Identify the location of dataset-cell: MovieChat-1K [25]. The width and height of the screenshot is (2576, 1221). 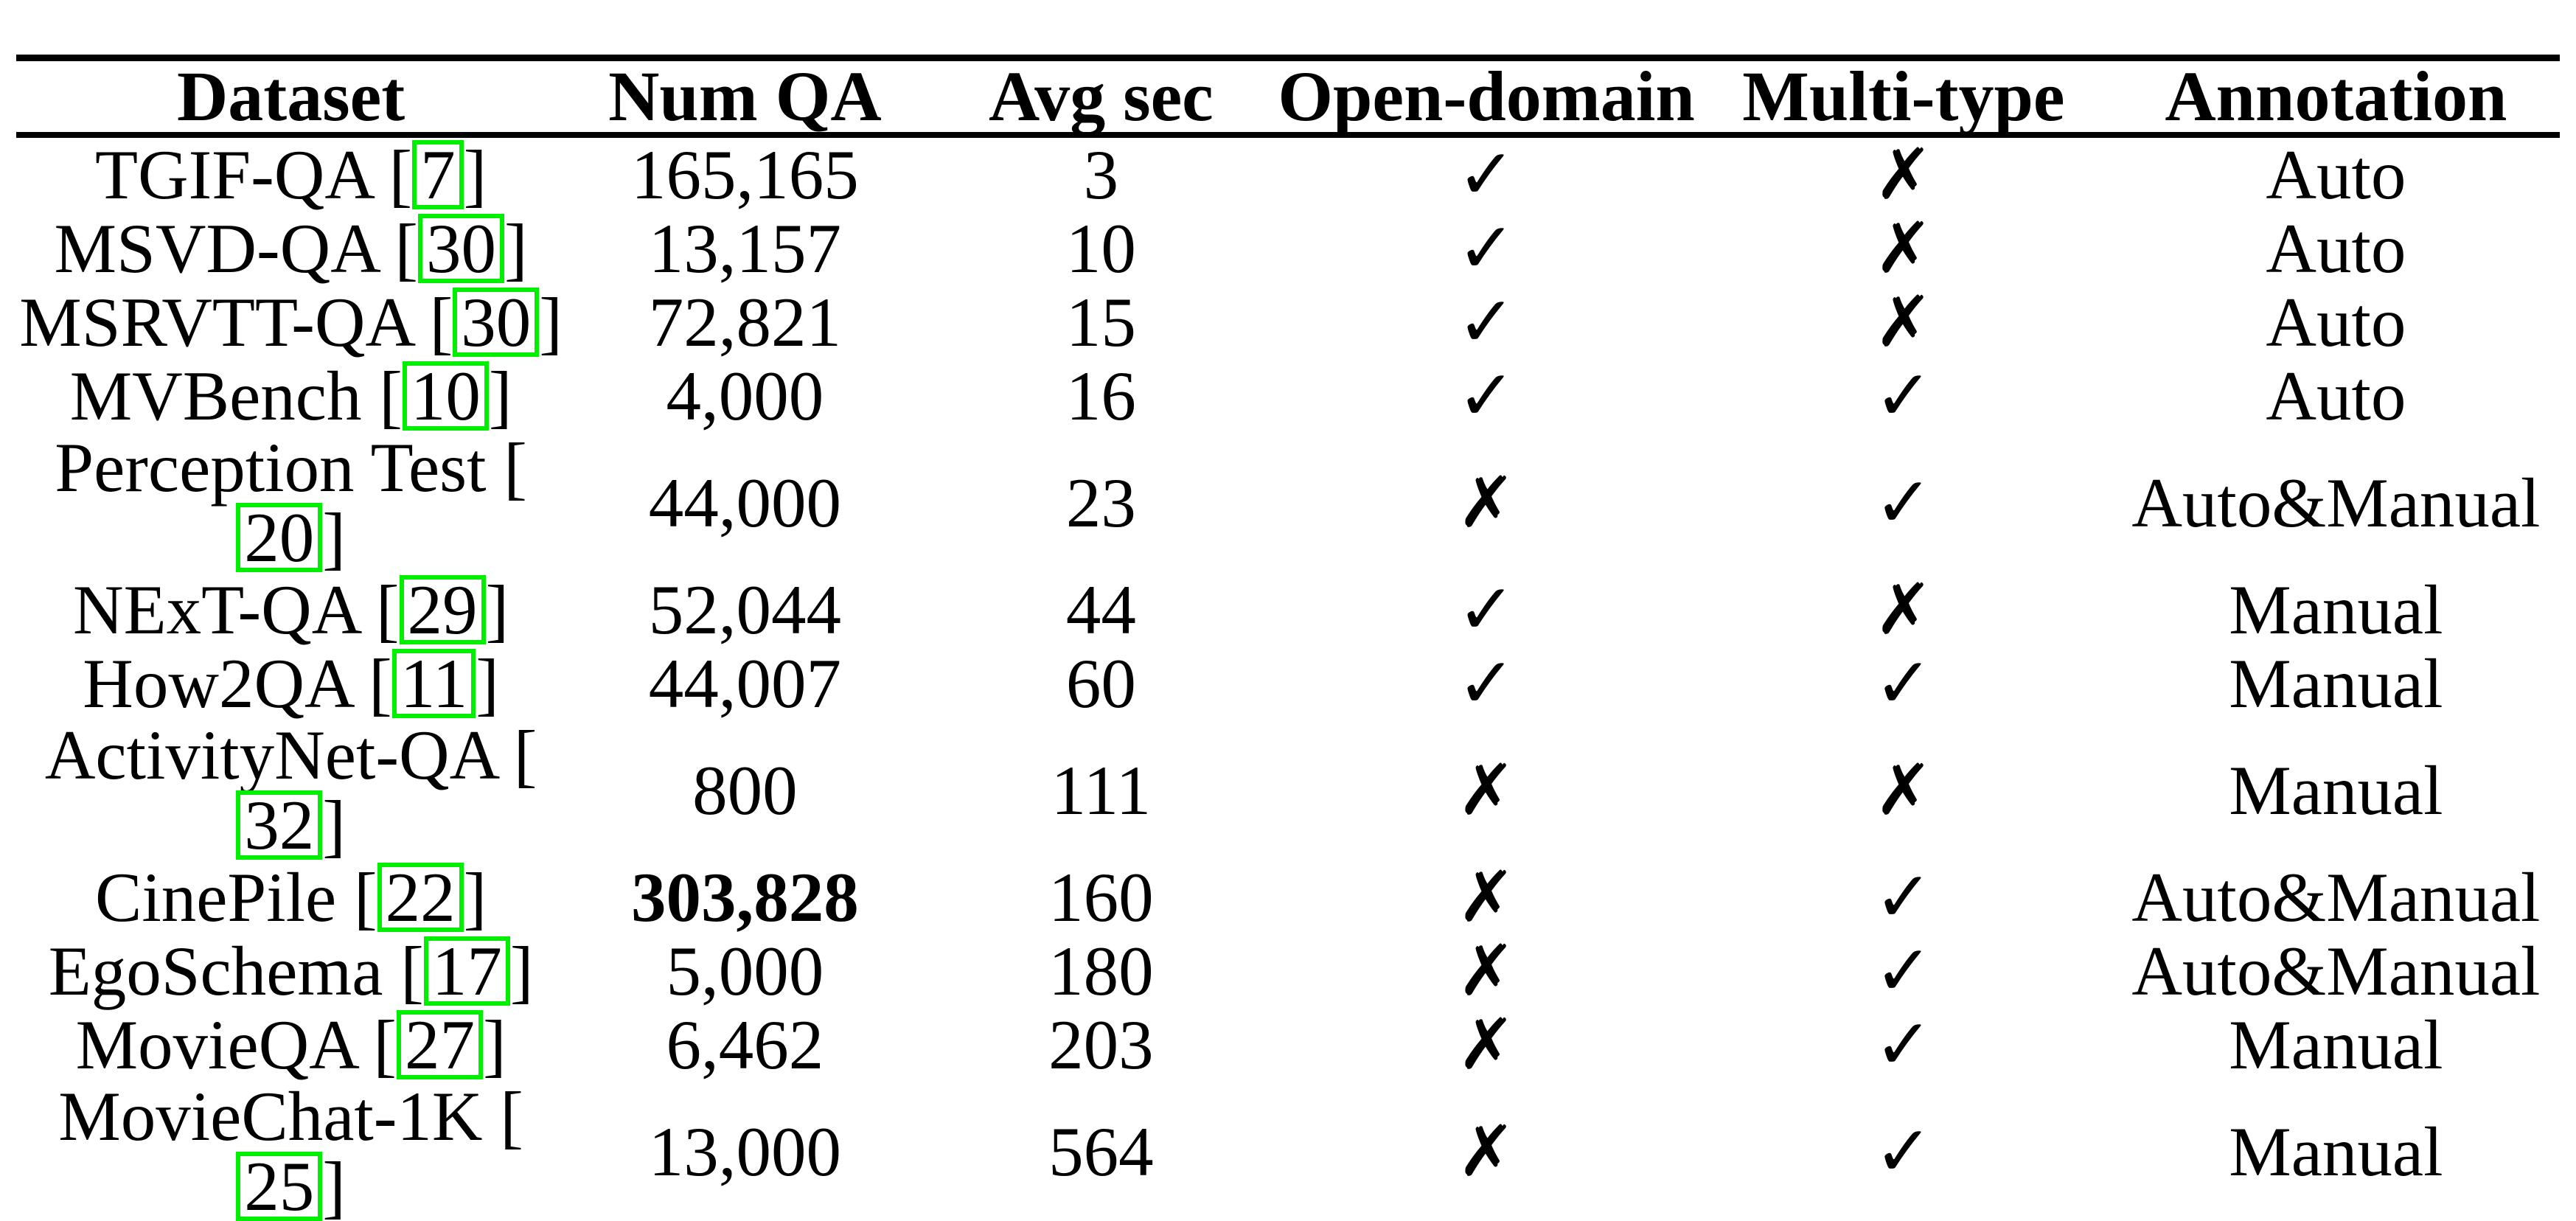
(290, 1151).